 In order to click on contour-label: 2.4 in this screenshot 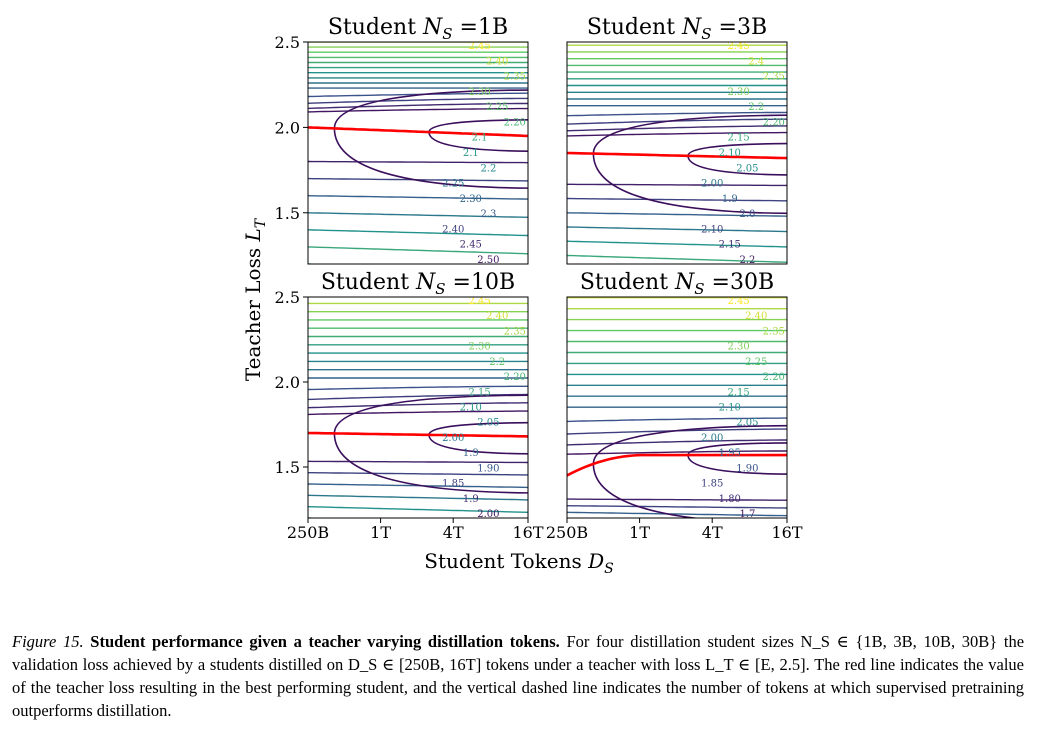, I will do `click(756, 61)`.